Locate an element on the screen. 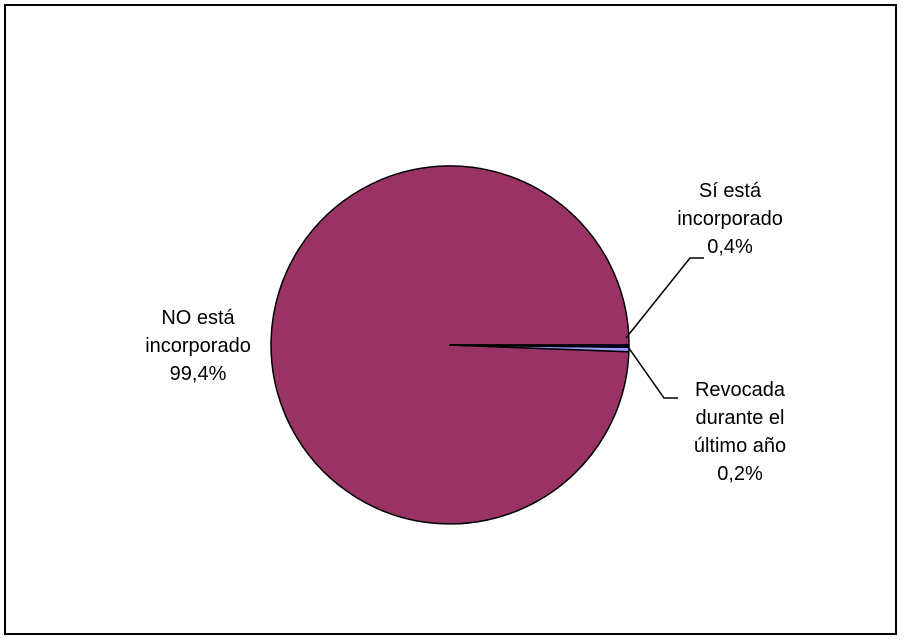 The width and height of the screenshot is (906, 641). leader-line-revocada is located at coordinates (651, 371).